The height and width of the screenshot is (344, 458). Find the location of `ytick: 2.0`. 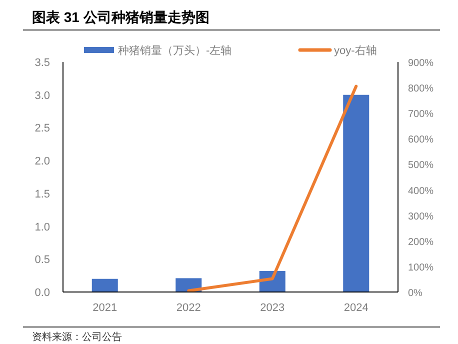

ytick: 2.0 is located at coordinates (42, 162).